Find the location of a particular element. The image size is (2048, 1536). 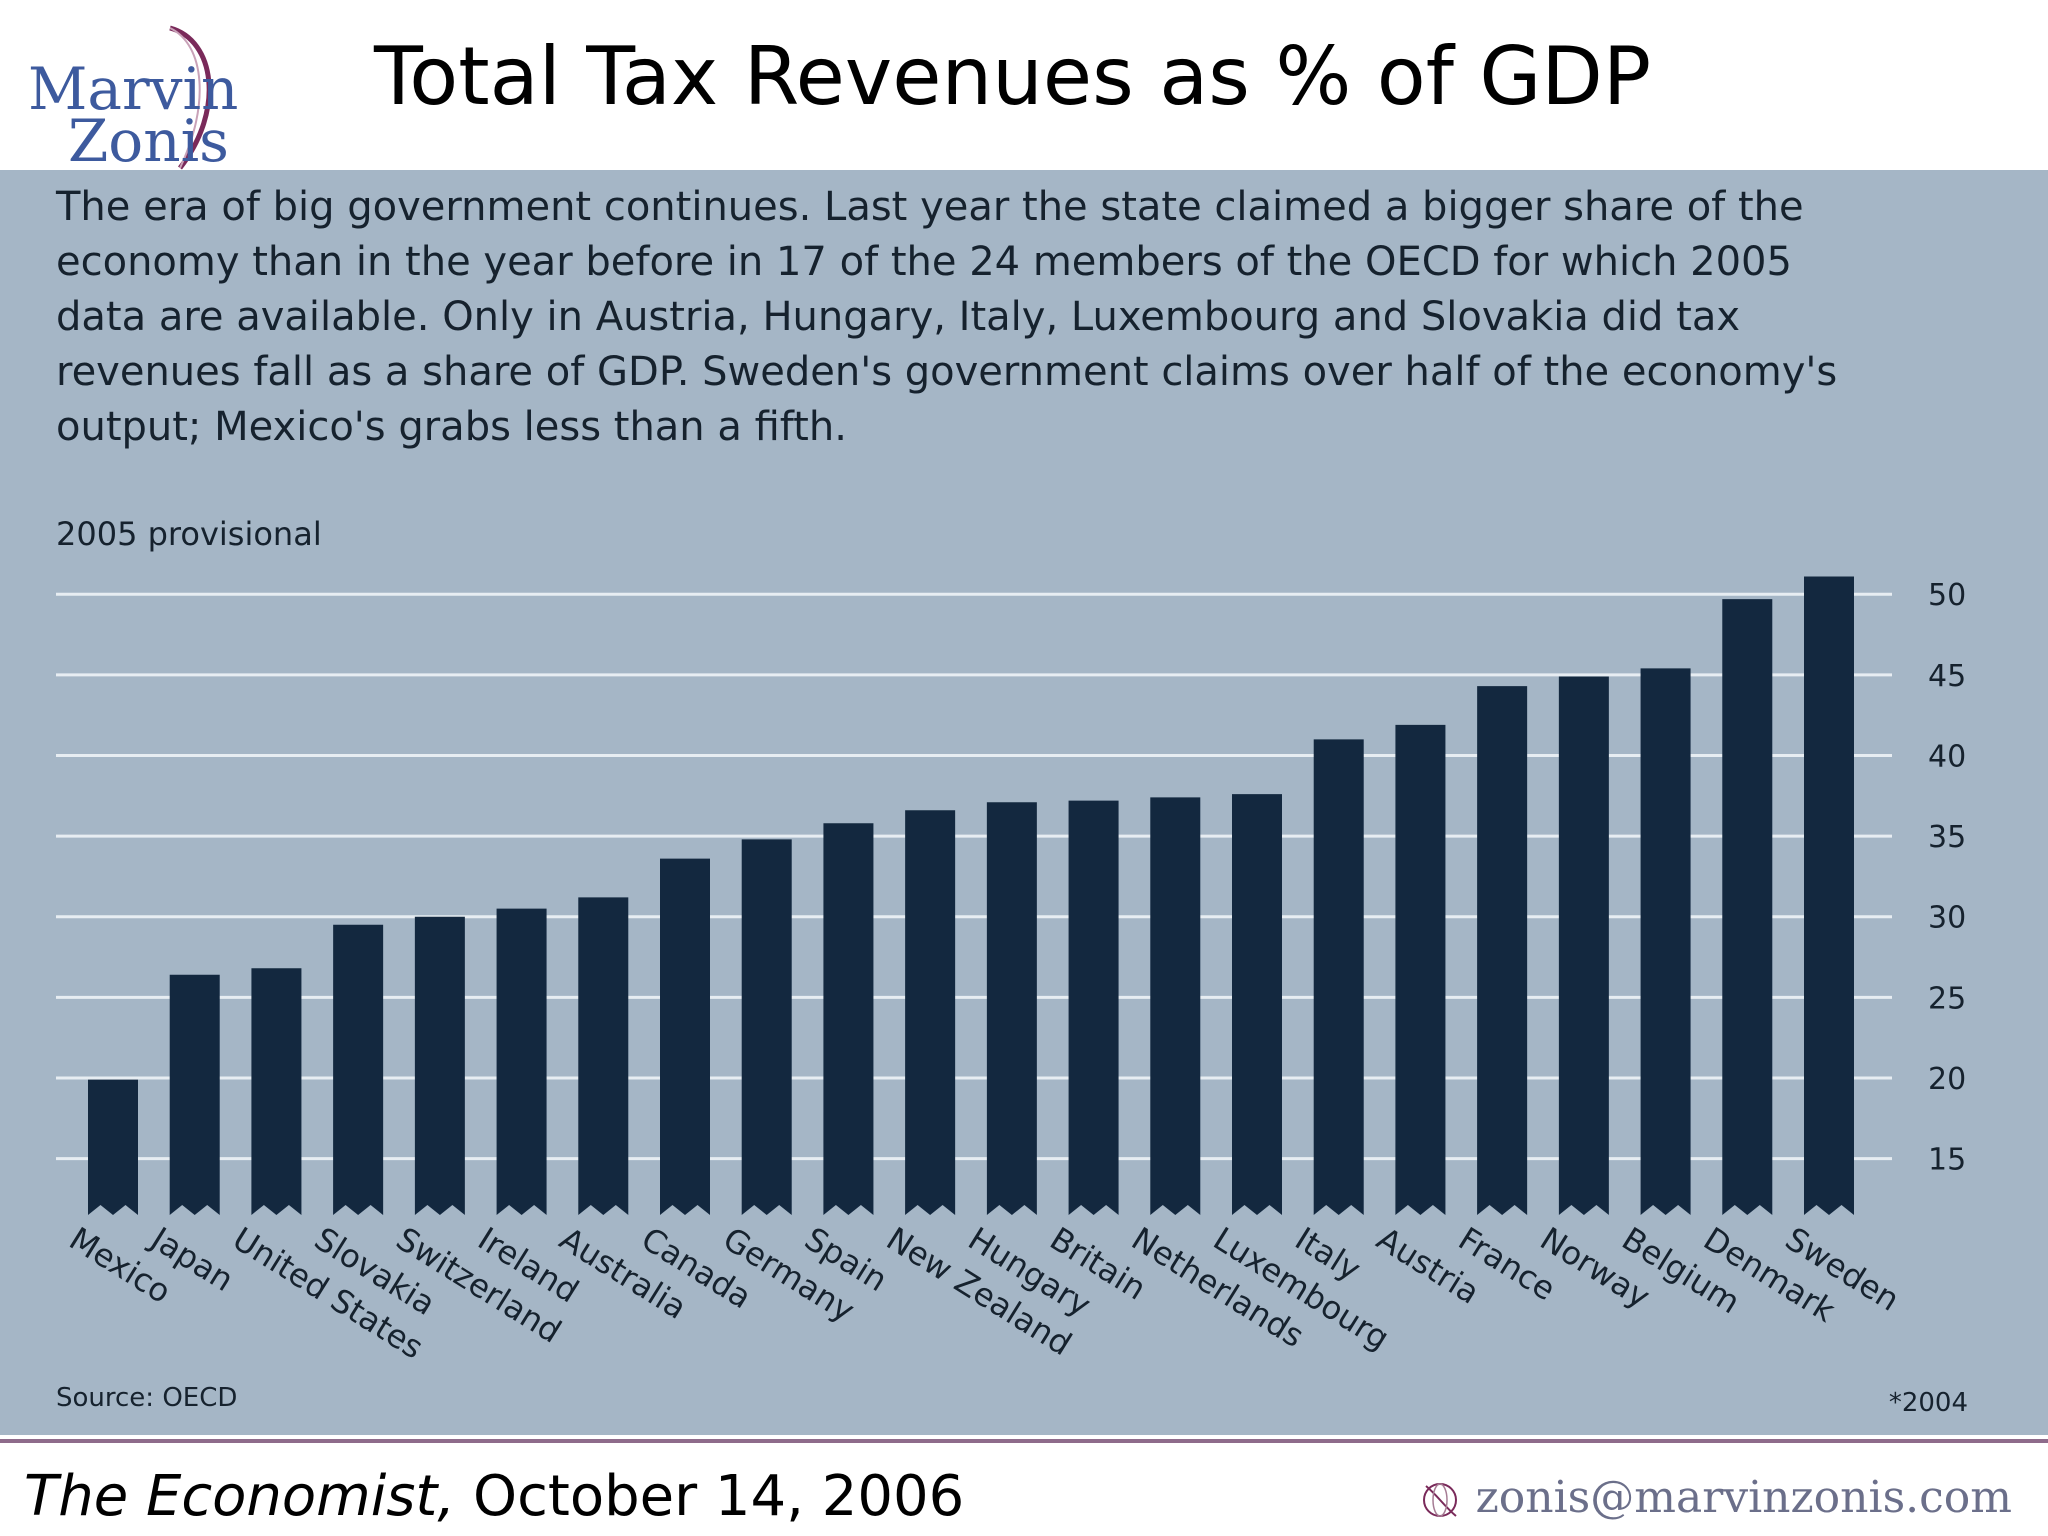

logo-line-1: Marvin is located at coordinates (133, 89).